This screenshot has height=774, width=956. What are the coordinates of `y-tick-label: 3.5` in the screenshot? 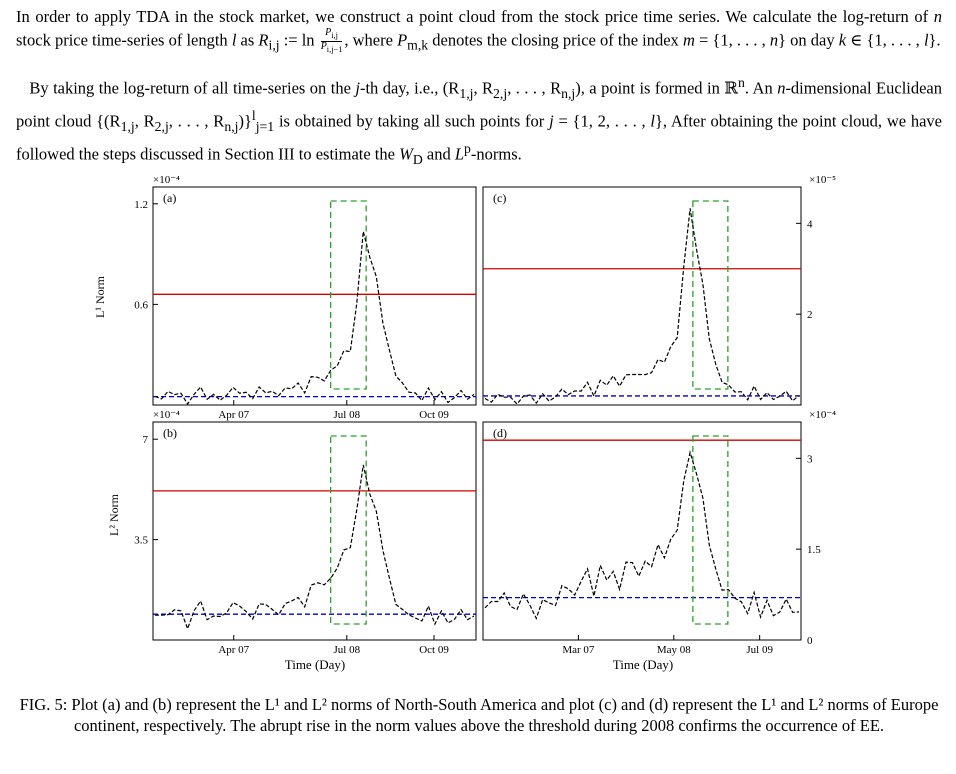 It's located at (141, 541).